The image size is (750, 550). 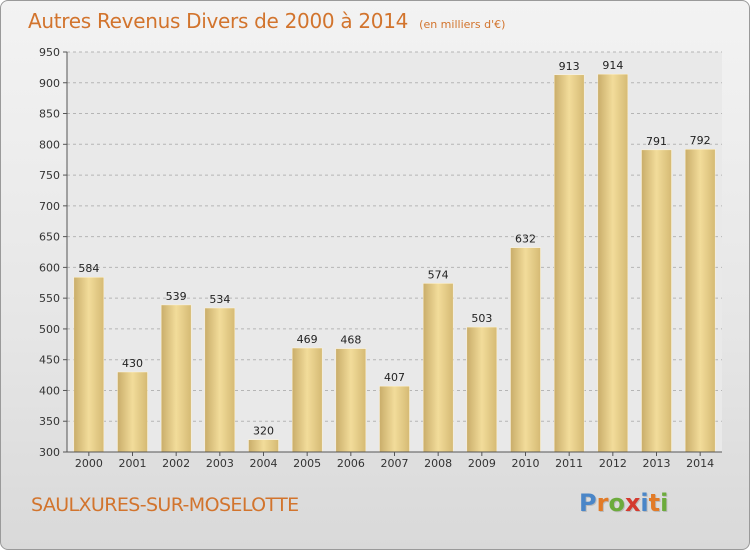 What do you see at coordinates (49, 114) in the screenshot?
I see `y-tick-label: 850` at bounding box center [49, 114].